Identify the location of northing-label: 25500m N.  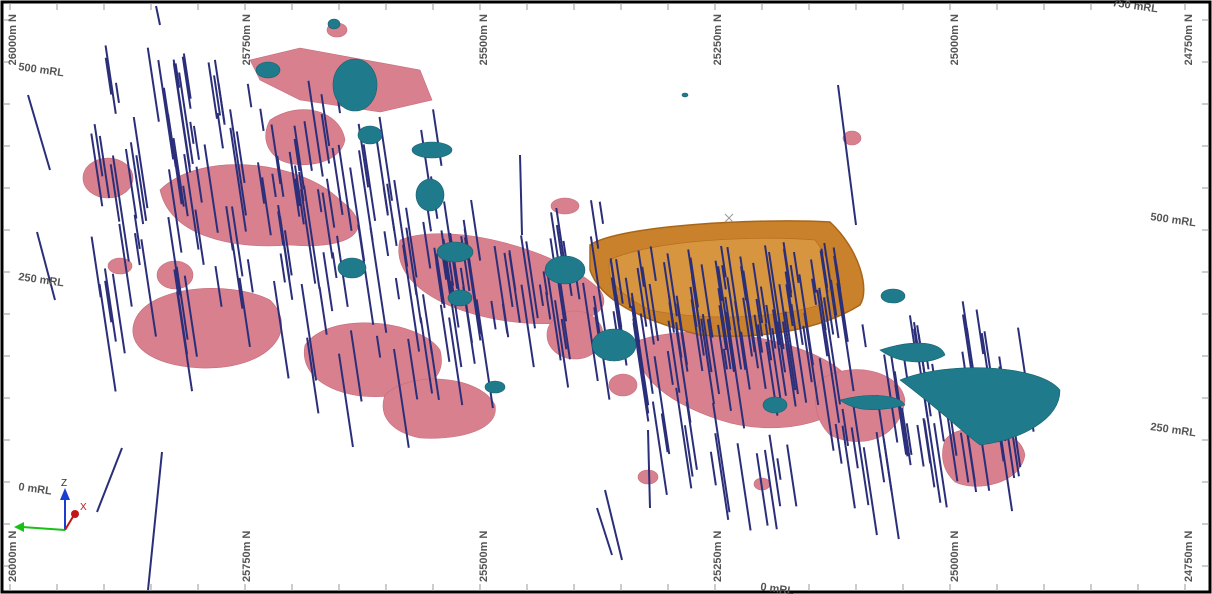
(484, 556).